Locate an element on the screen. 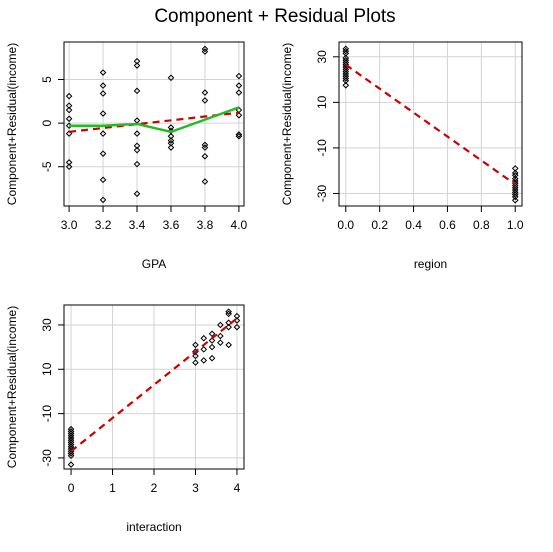  x-tick-label: 3.6 is located at coordinates (171, 225).